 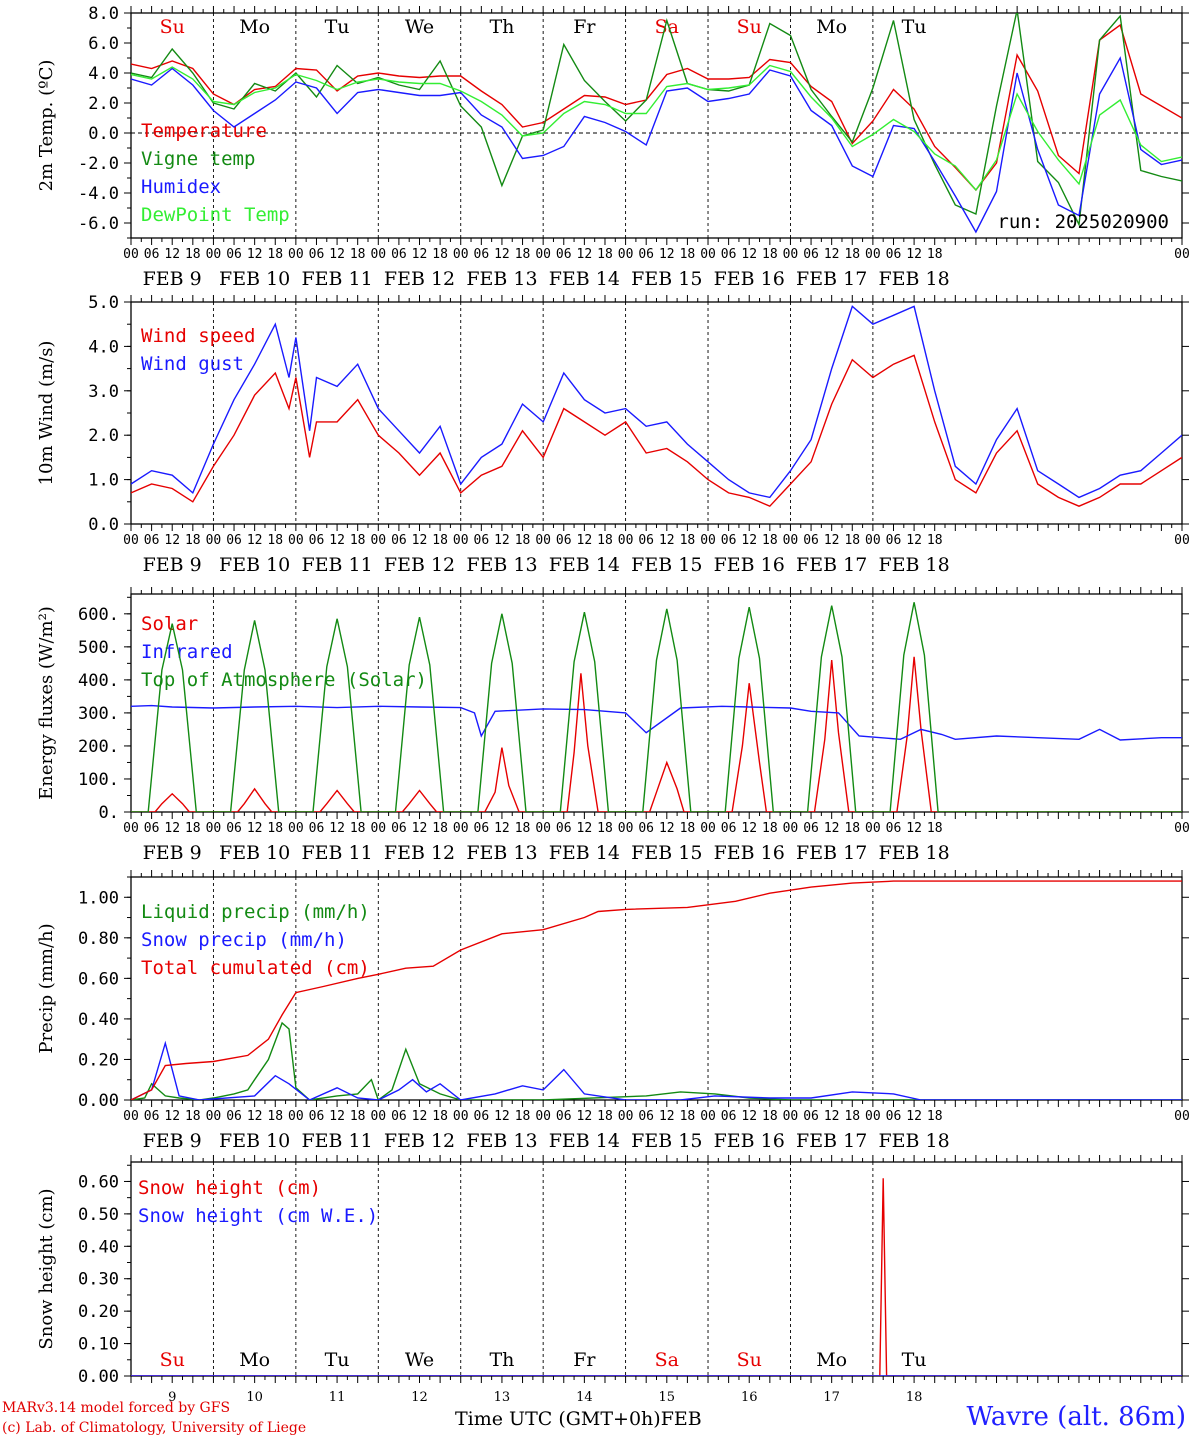 I want to click on y-tick-label: 2.0, so click(x=103, y=104).